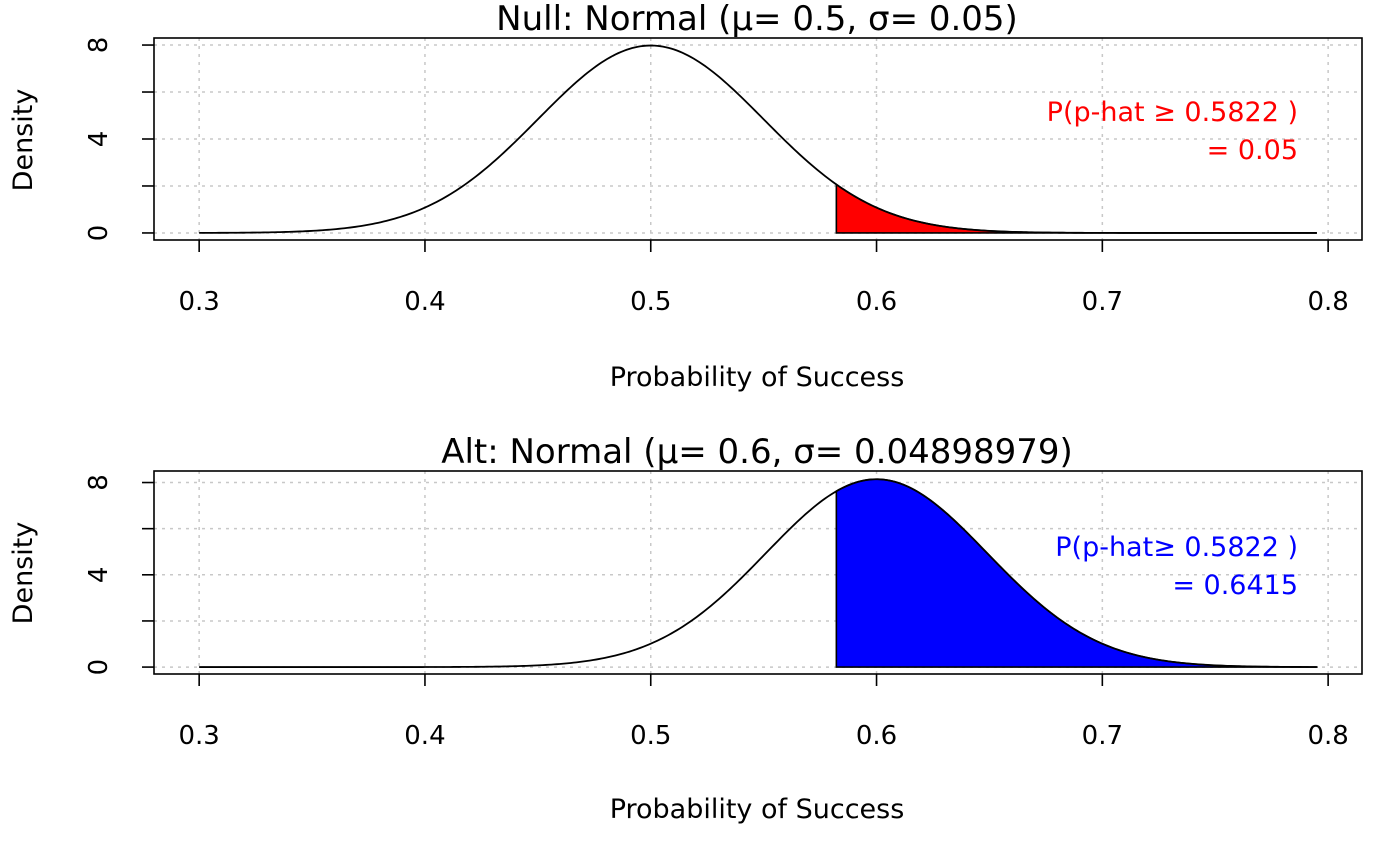 Image resolution: width=1400 pixels, height=866 pixels. What do you see at coordinates (1252, 150) in the screenshot?
I see `probability-annotation-line2: = 0.05` at bounding box center [1252, 150].